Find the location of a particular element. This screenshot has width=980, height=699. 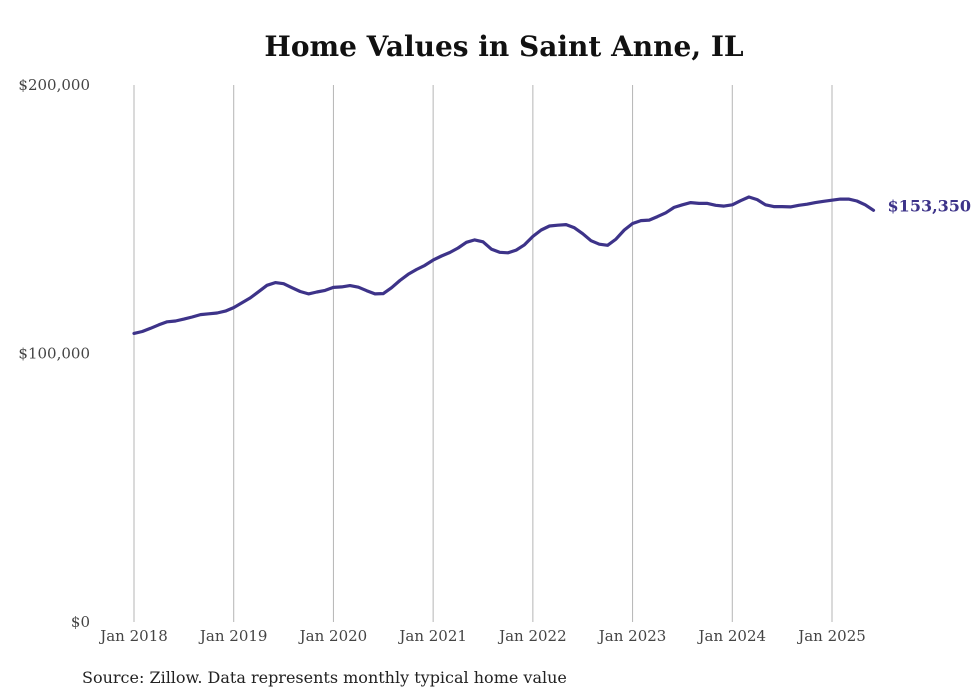

chart-title: Home Values in Saint Anne, IL is located at coordinates (504, 46).